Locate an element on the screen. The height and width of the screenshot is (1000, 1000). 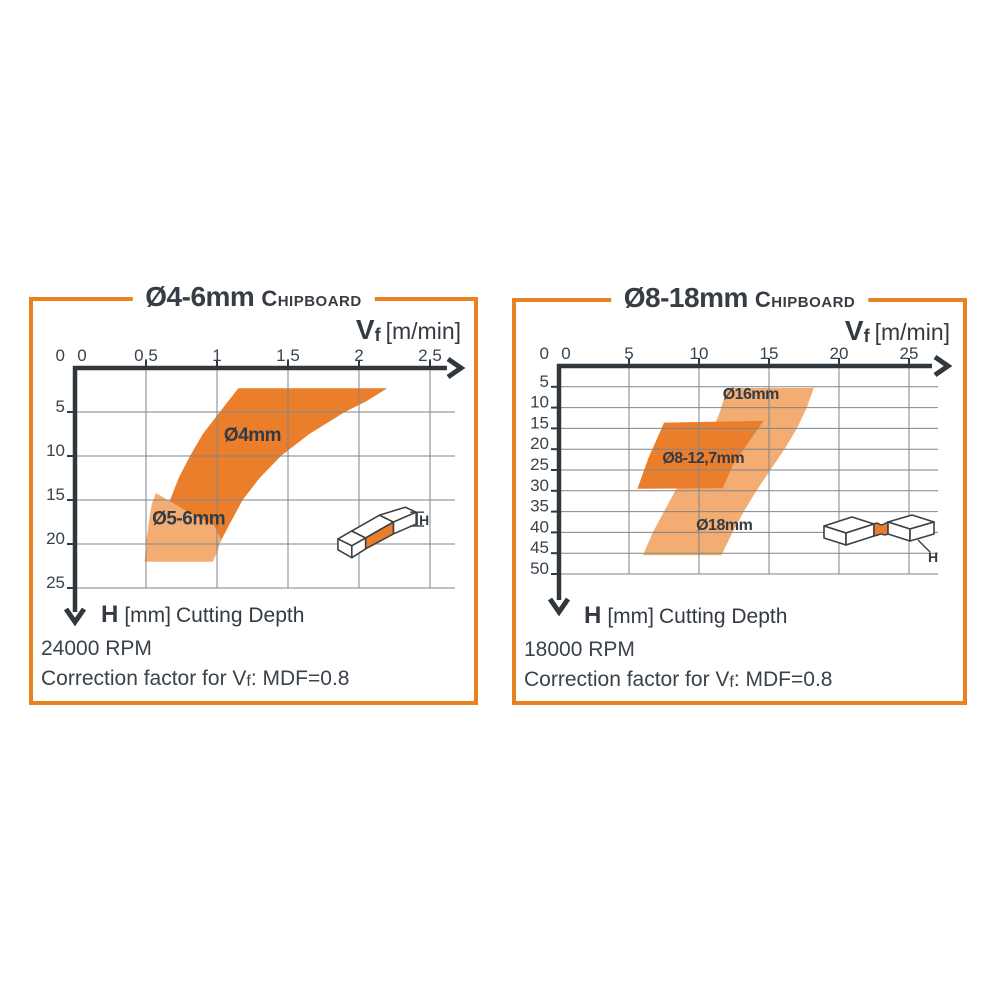
y-tick-label: 35 is located at coordinates (539, 506).